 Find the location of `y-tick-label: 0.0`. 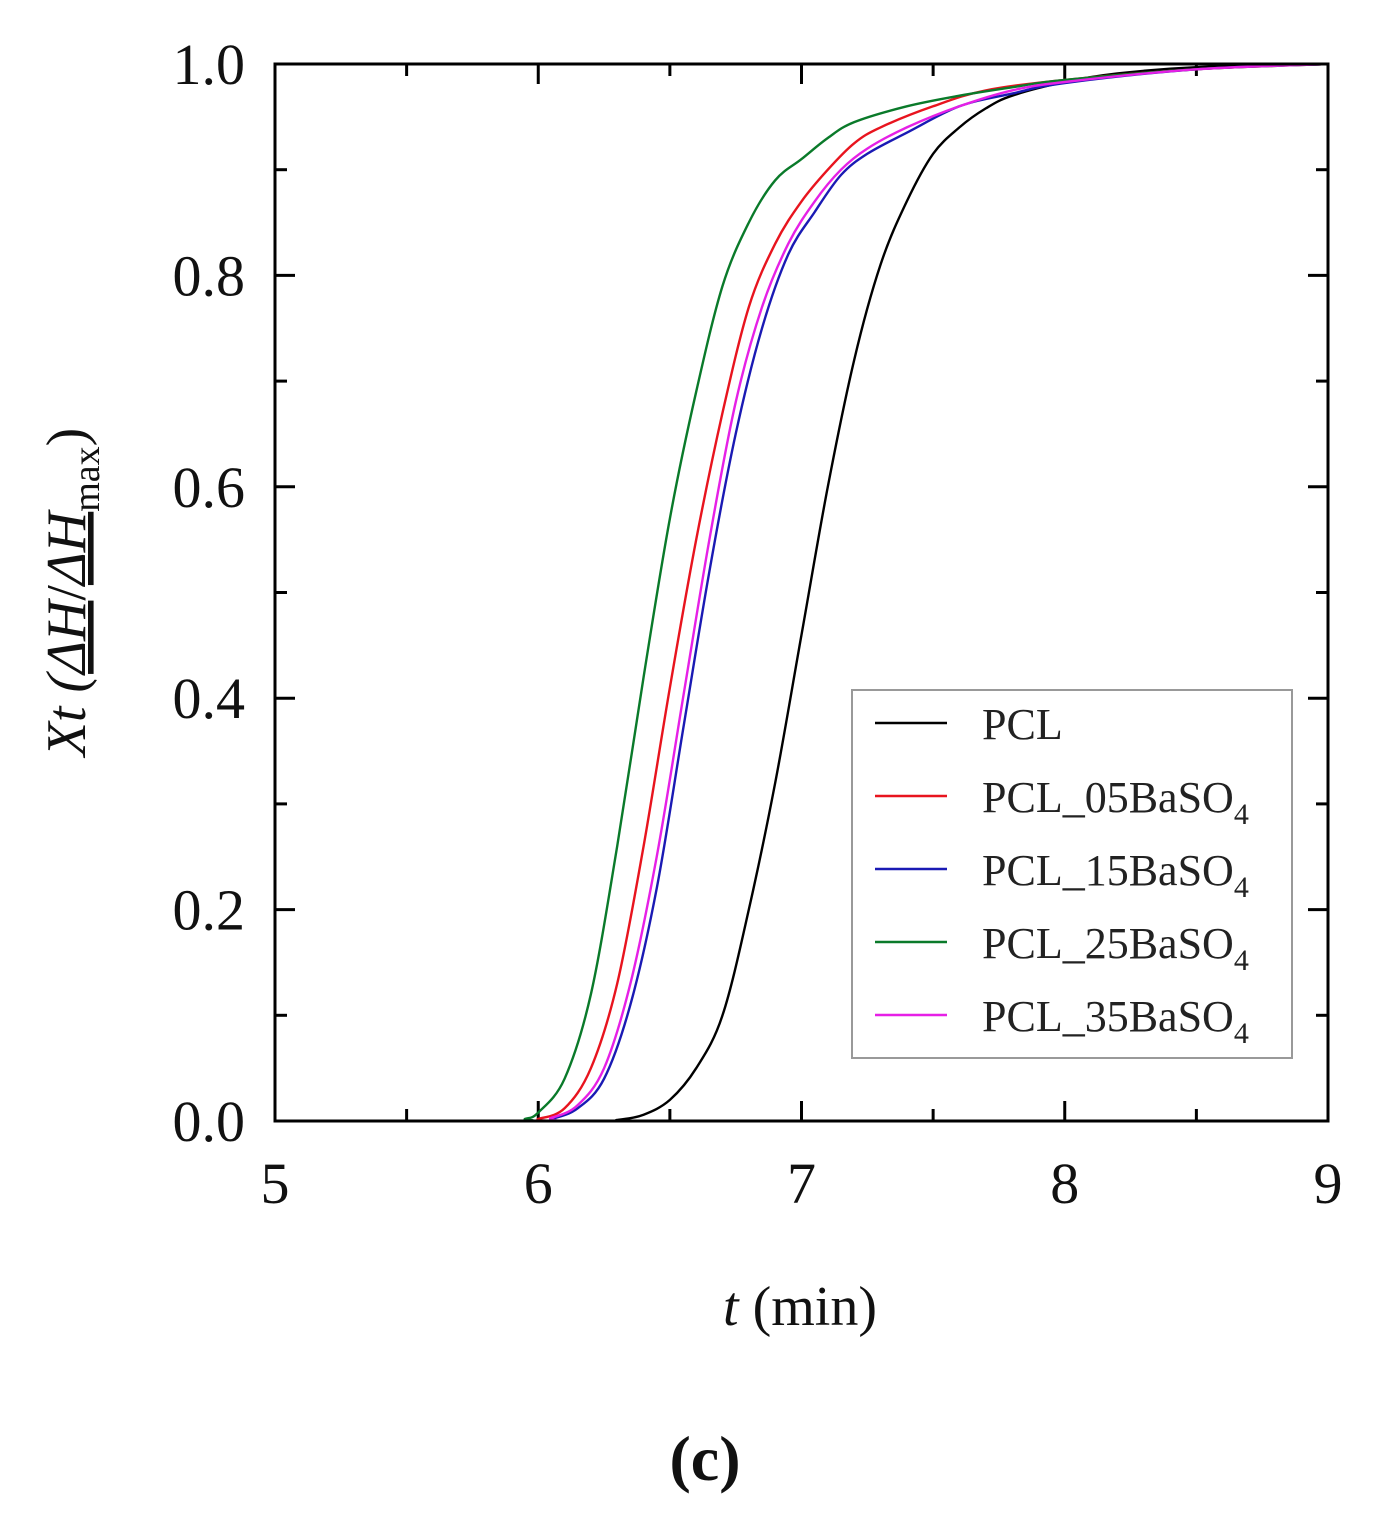

y-tick-label: 0.0 is located at coordinates (209, 1121).